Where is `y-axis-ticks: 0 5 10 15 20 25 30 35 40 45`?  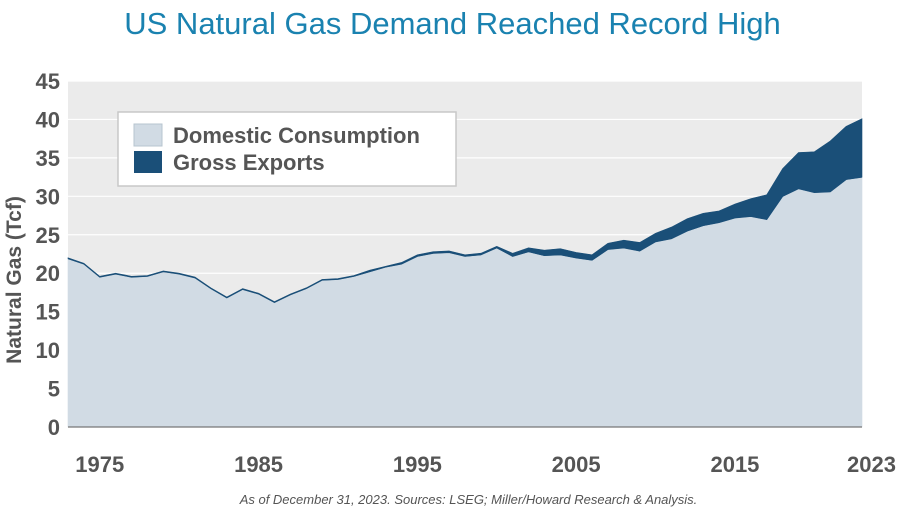
y-axis-ticks: 0 5 10 15 20 25 30 35 40 45 is located at coordinates (48, 254).